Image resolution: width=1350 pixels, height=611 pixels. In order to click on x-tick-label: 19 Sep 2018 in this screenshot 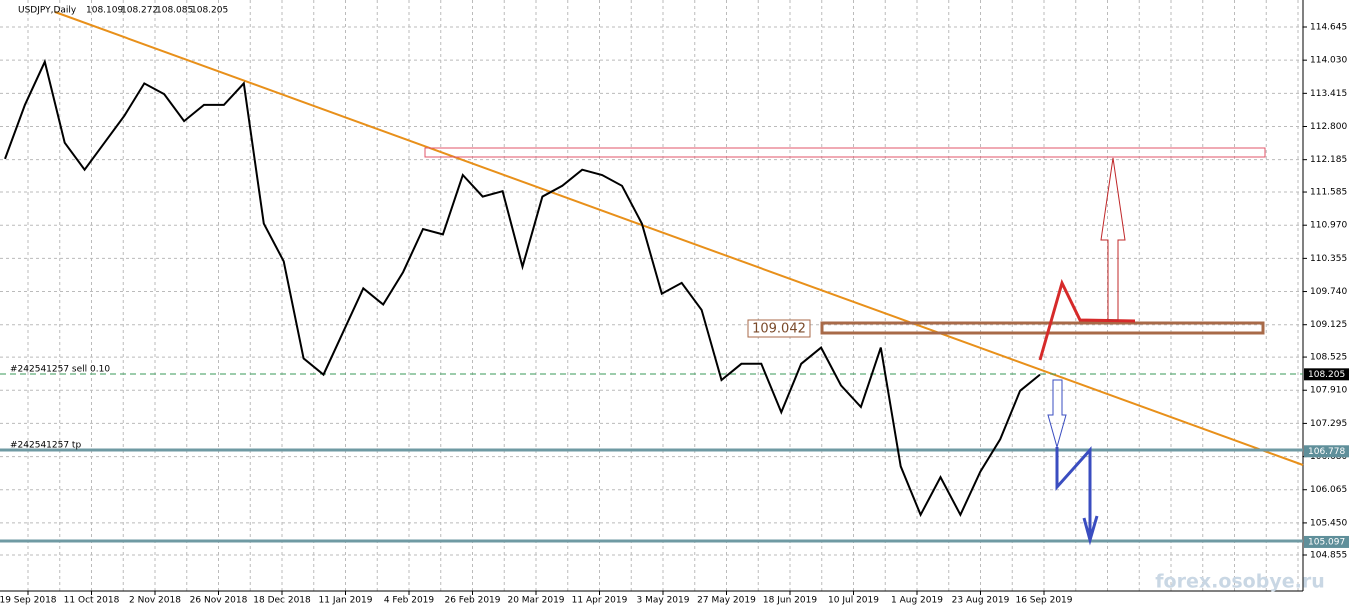, I will do `click(28, 601)`.